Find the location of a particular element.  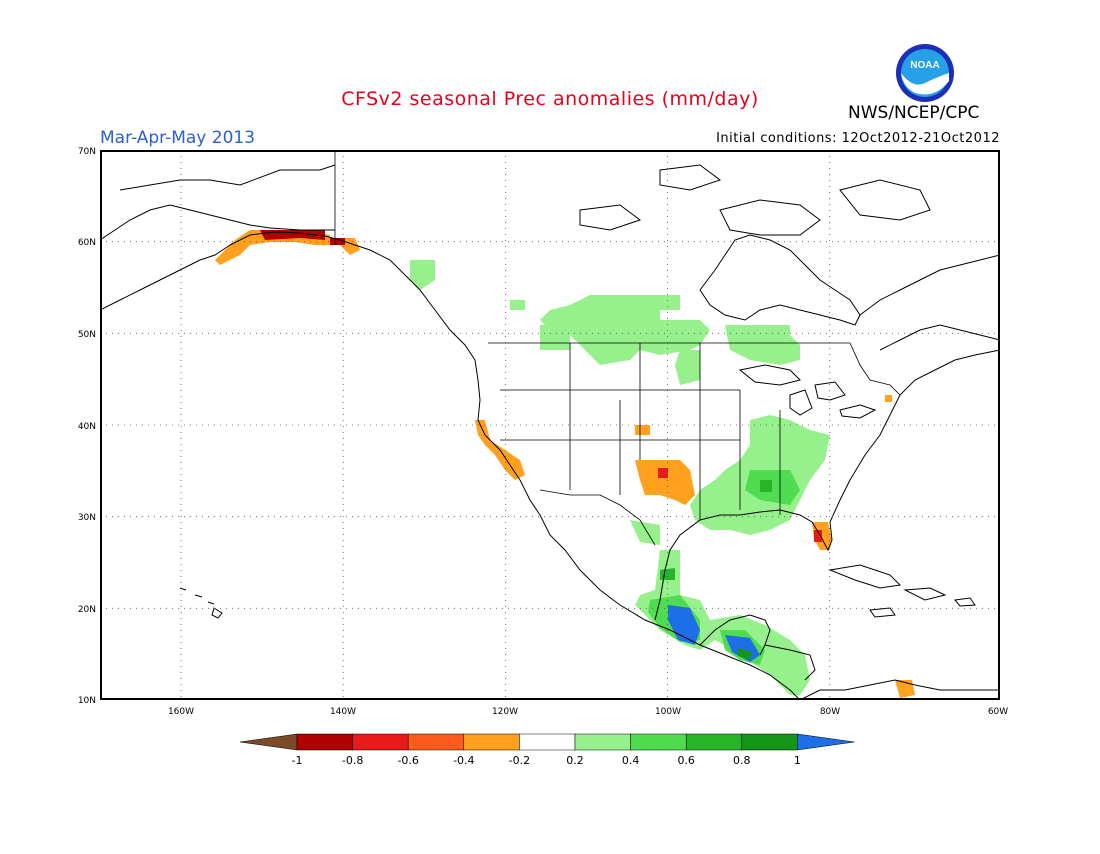

lat-label-60n: 60N is located at coordinates (87, 243).